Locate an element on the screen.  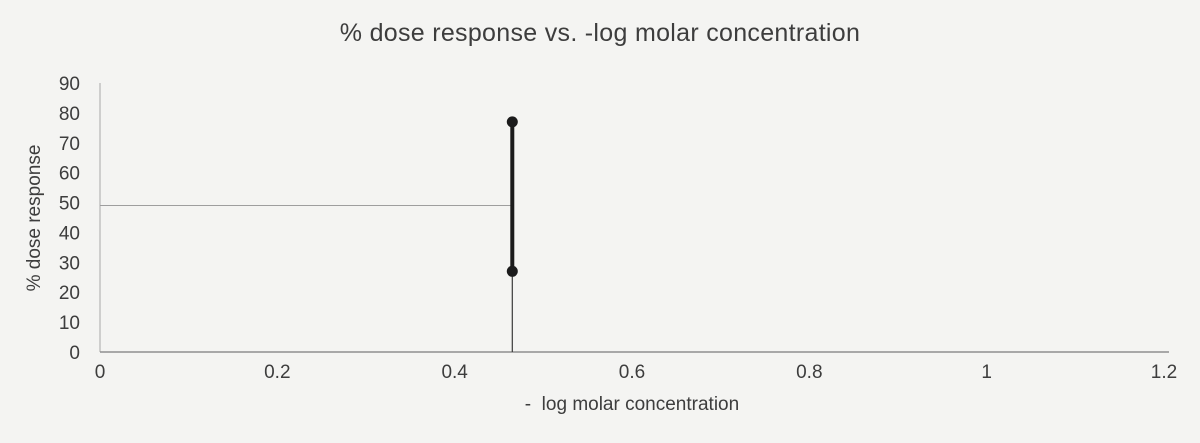
x-tick-label: 0.2 is located at coordinates (277, 372).